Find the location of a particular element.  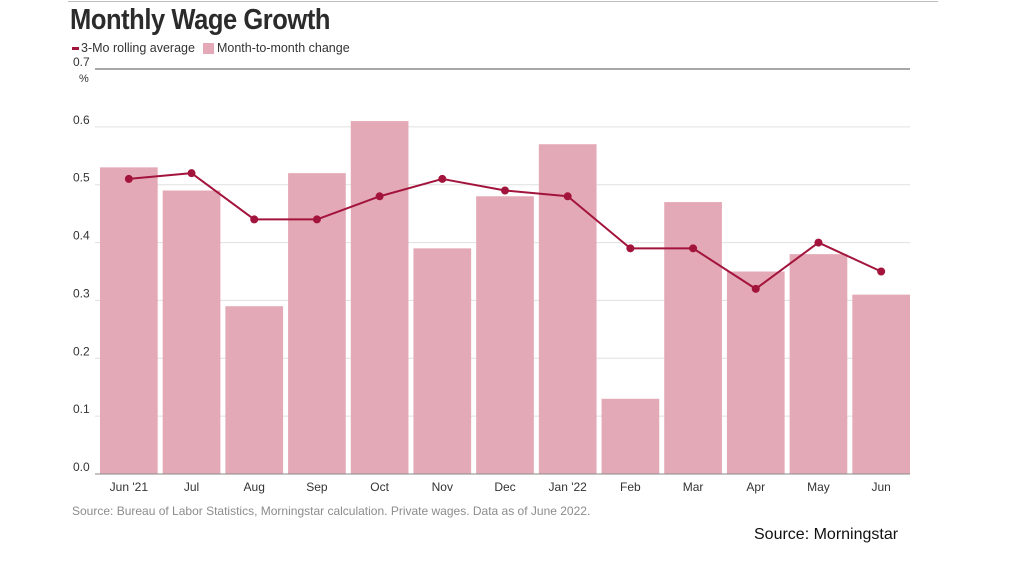

x-tick-label: Jul is located at coordinates (191, 487).